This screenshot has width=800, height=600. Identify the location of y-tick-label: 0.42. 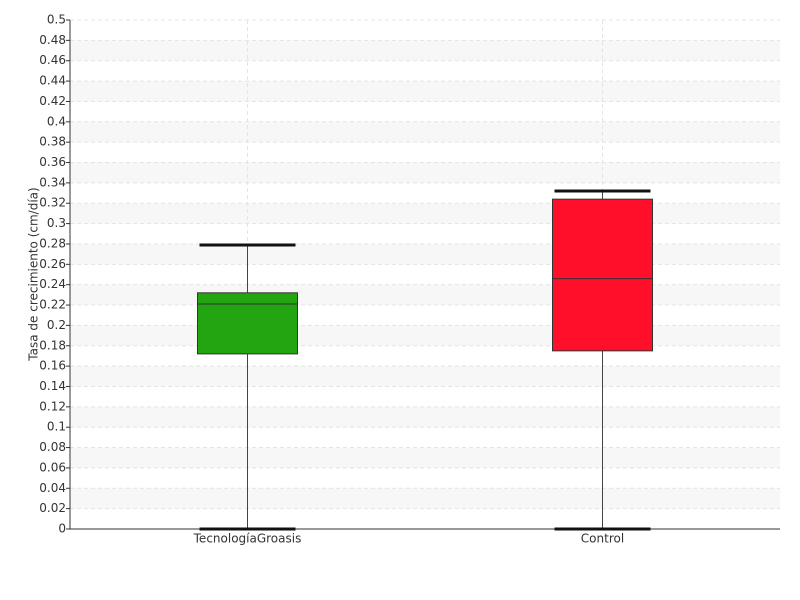
(52, 101).